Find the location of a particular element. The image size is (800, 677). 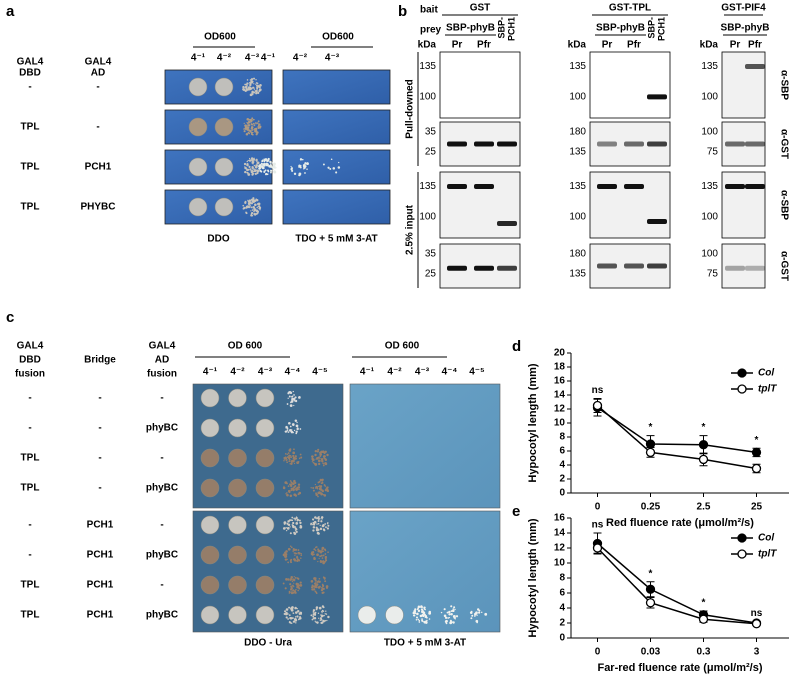

y-tick-label: 14 is located at coordinates (560, 395).